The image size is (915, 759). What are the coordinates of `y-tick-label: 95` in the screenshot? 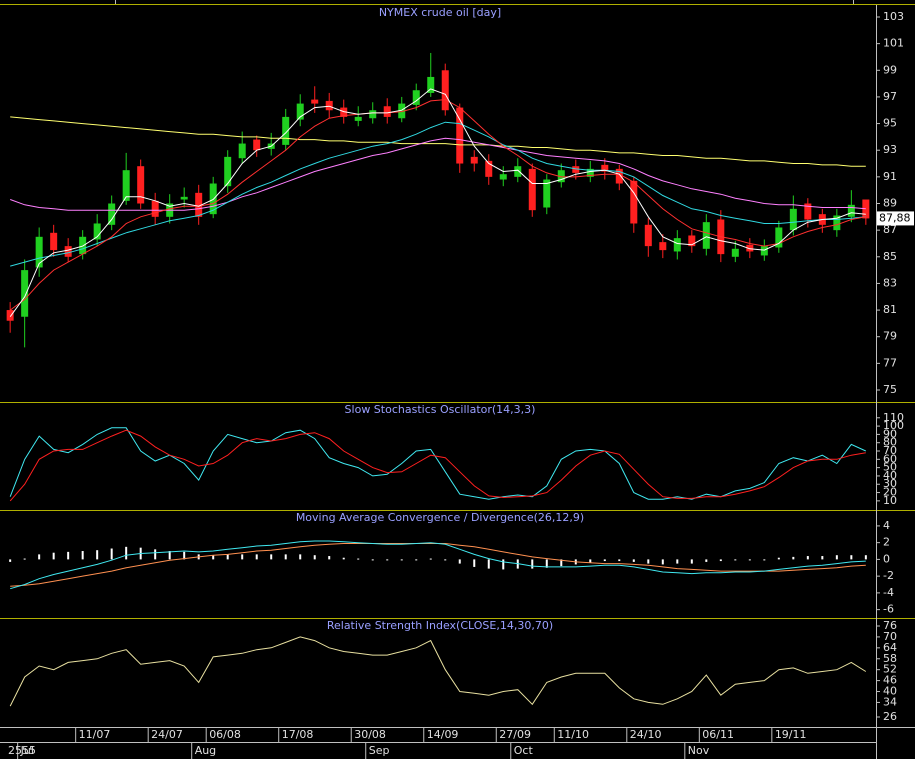 It's located at (890, 123).